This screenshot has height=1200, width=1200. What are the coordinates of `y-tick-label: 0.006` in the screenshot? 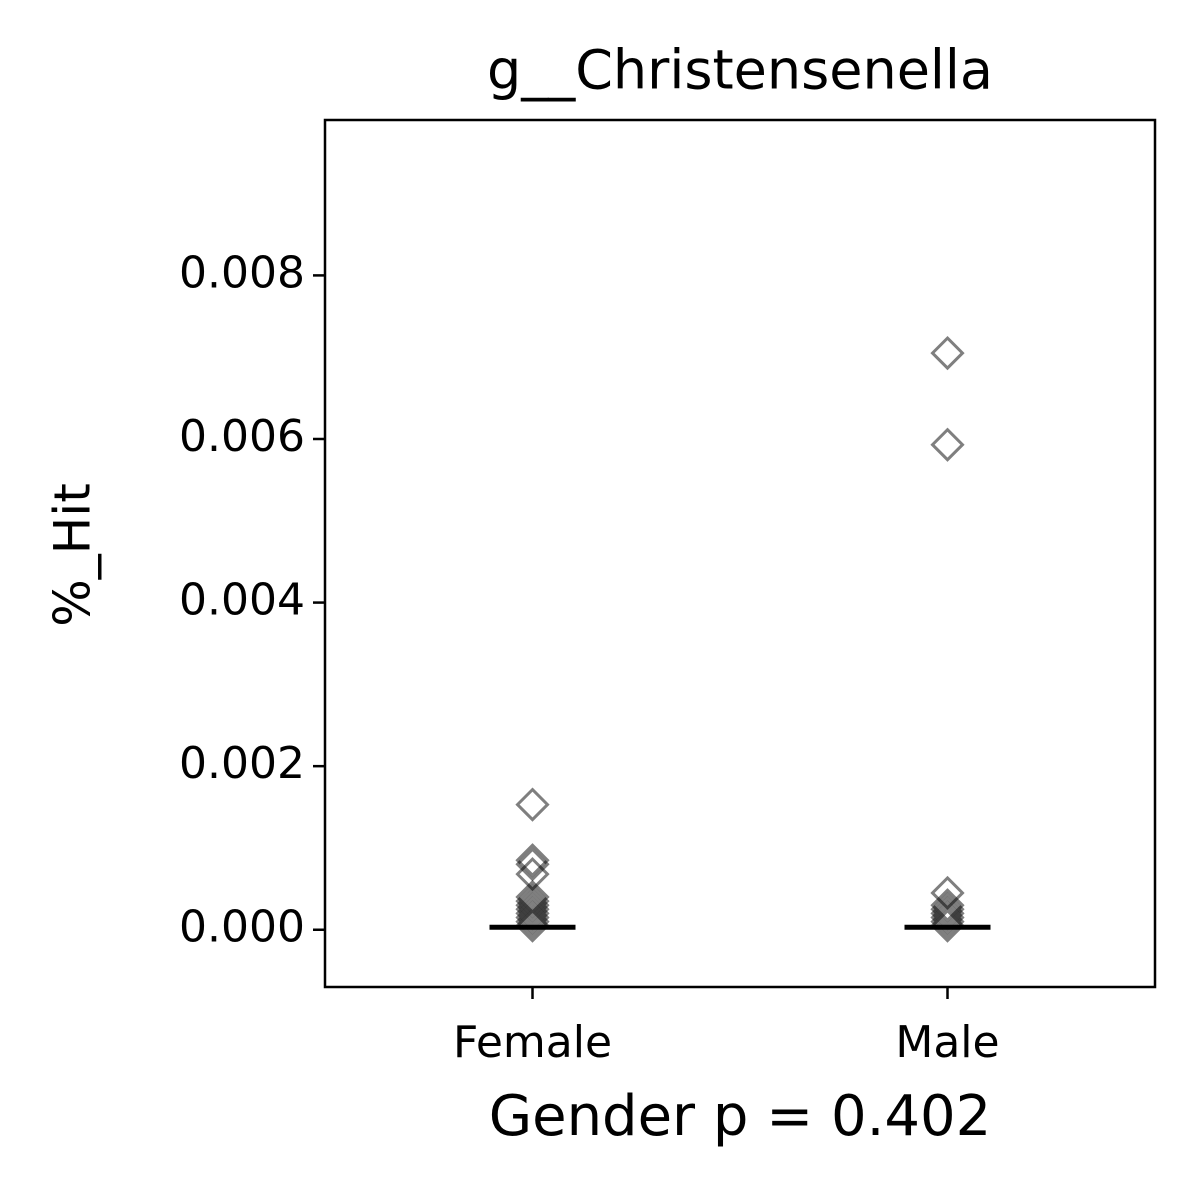 It's located at (242, 436).